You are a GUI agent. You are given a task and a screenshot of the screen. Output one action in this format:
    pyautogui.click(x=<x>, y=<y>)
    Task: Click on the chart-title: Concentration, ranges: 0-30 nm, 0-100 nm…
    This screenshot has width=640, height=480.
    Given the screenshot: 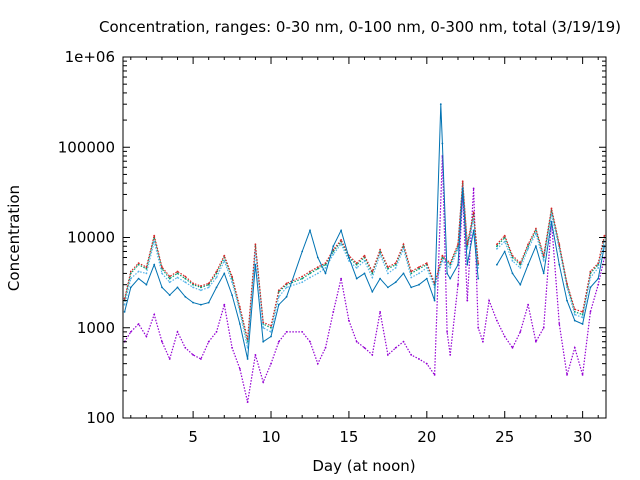 What is the action you would take?
    pyautogui.click(x=360, y=27)
    